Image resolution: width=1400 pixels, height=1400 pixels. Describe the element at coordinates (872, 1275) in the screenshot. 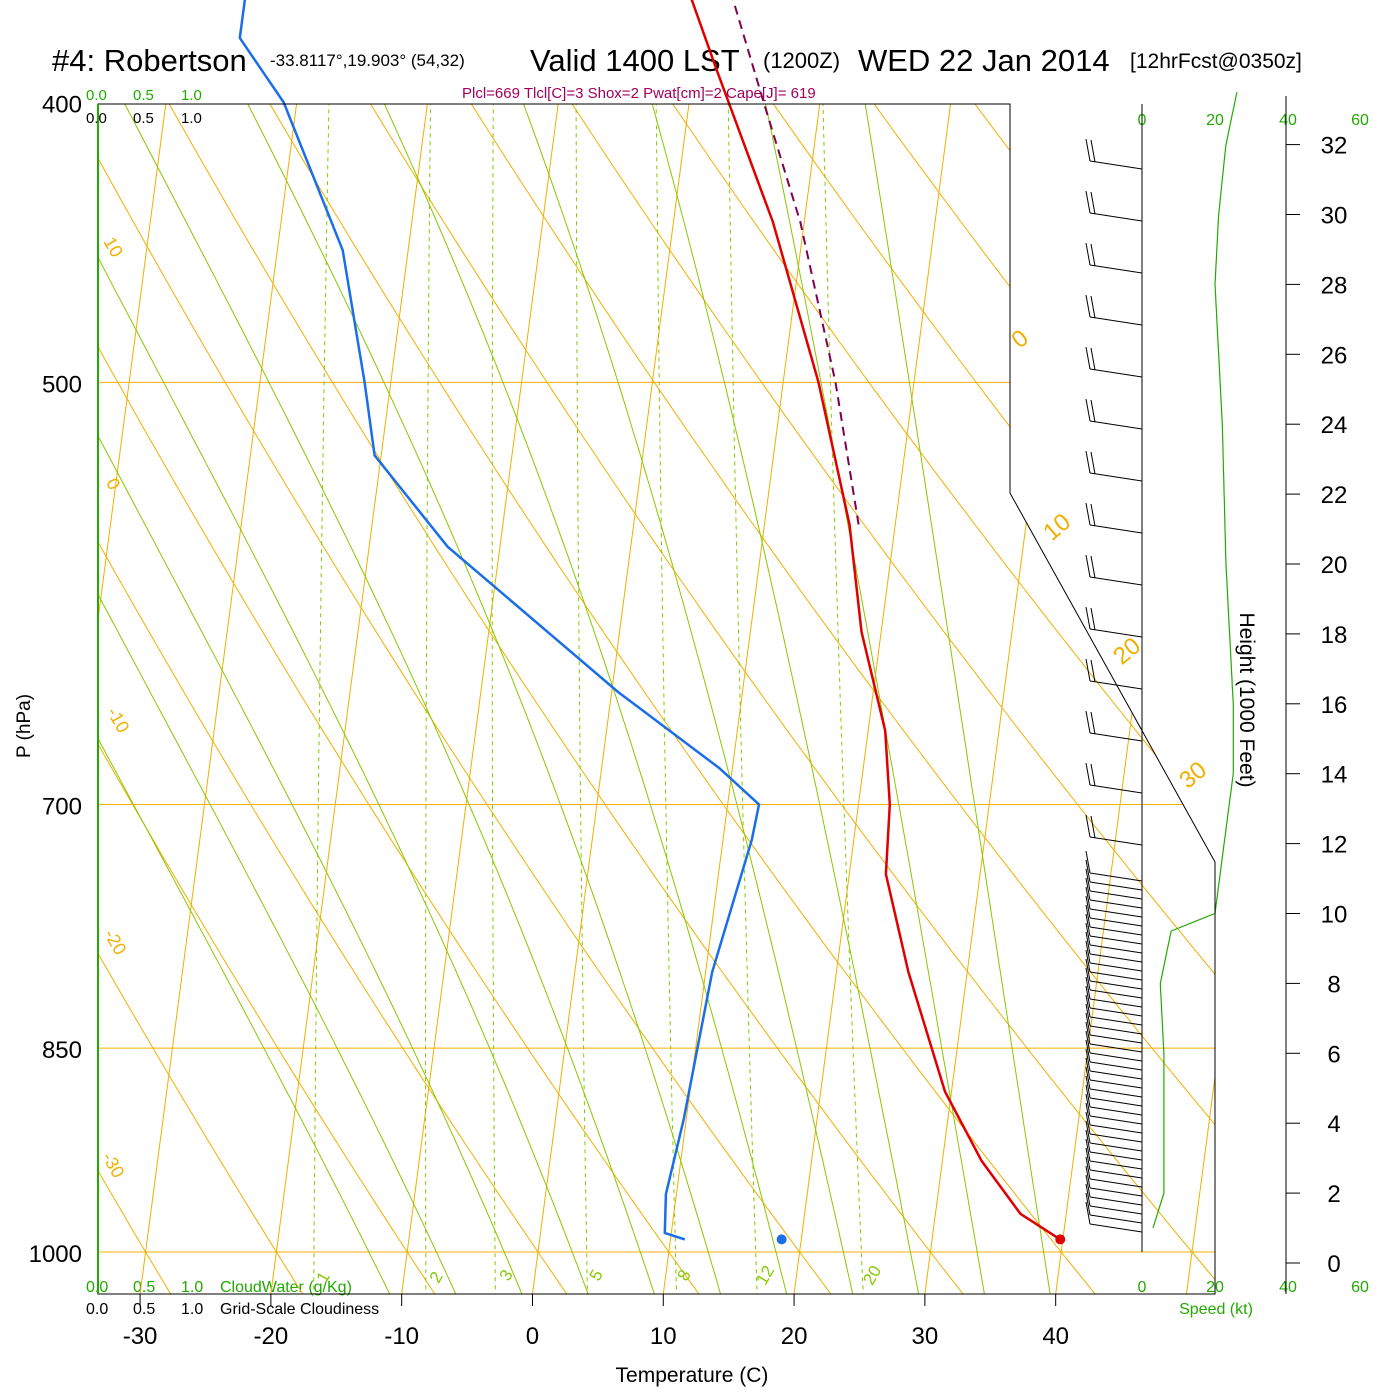

I see `mixing-ratio-label: 20` at that location.